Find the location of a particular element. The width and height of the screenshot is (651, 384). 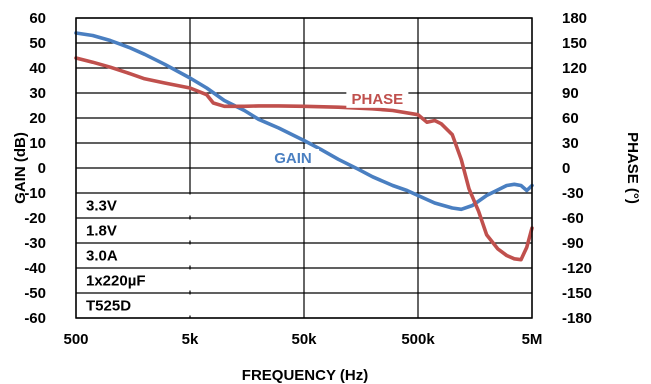

y-tick-label-left: -40 is located at coordinates (35, 268).